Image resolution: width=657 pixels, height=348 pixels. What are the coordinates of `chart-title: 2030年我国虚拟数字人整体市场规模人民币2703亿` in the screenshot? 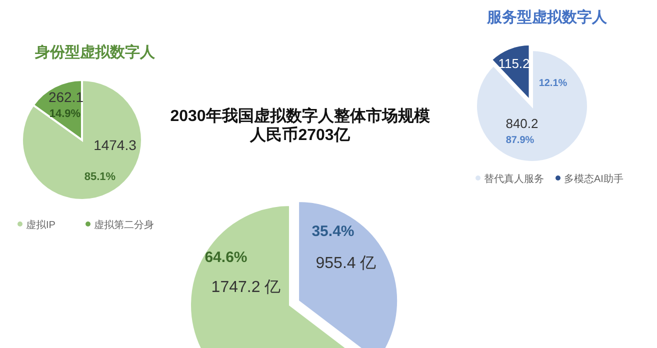 It's located at (300, 125).